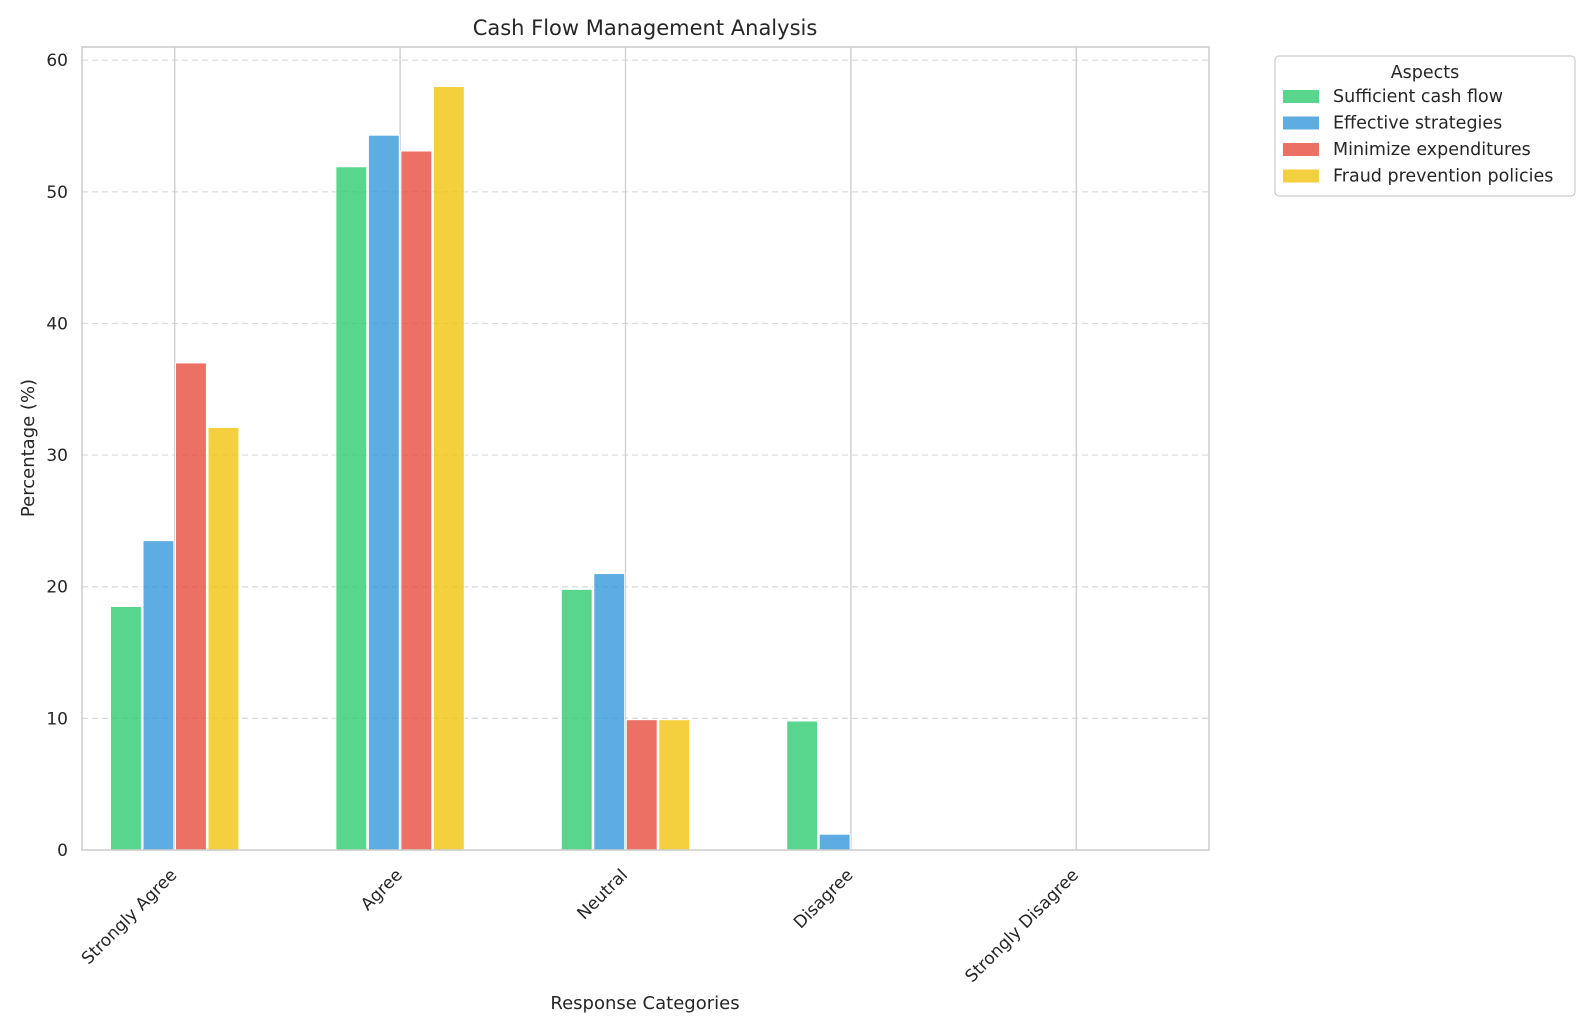  I want to click on chart-title: Cash Flow Management Analysis, so click(645, 28).